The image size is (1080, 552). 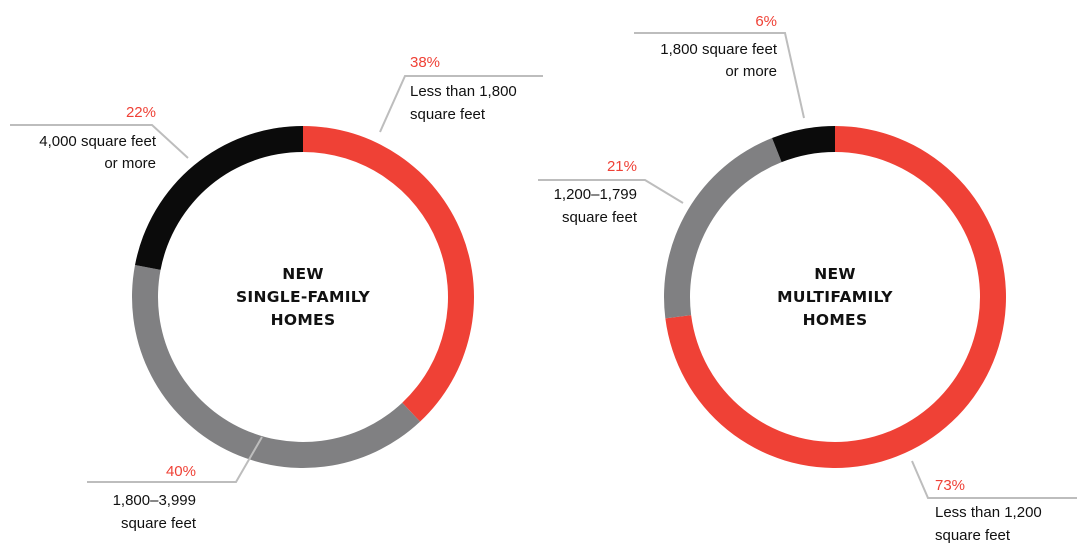 I want to click on slice-value-label: 38%, so click(x=425, y=62).